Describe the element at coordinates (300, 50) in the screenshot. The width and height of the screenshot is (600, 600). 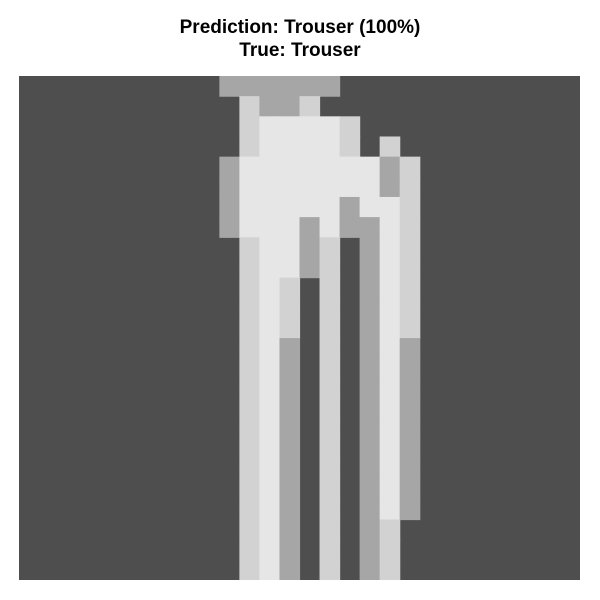
I see `true-label: True: Trouser` at that location.